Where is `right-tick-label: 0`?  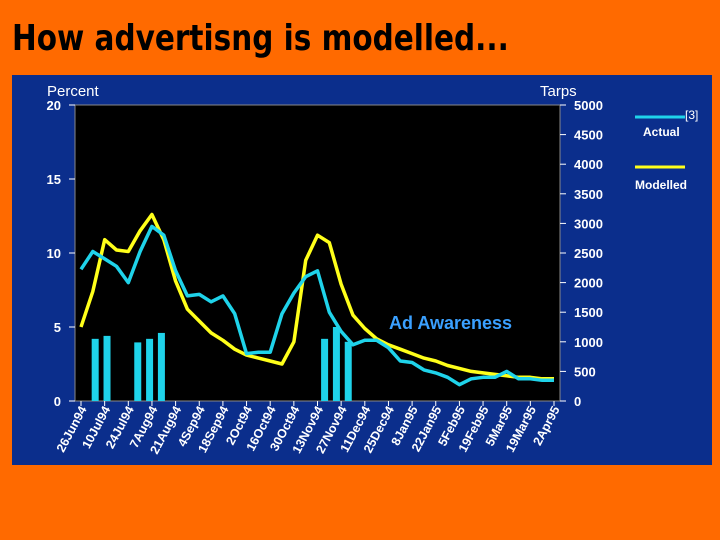 right-tick-label: 0 is located at coordinates (577, 401).